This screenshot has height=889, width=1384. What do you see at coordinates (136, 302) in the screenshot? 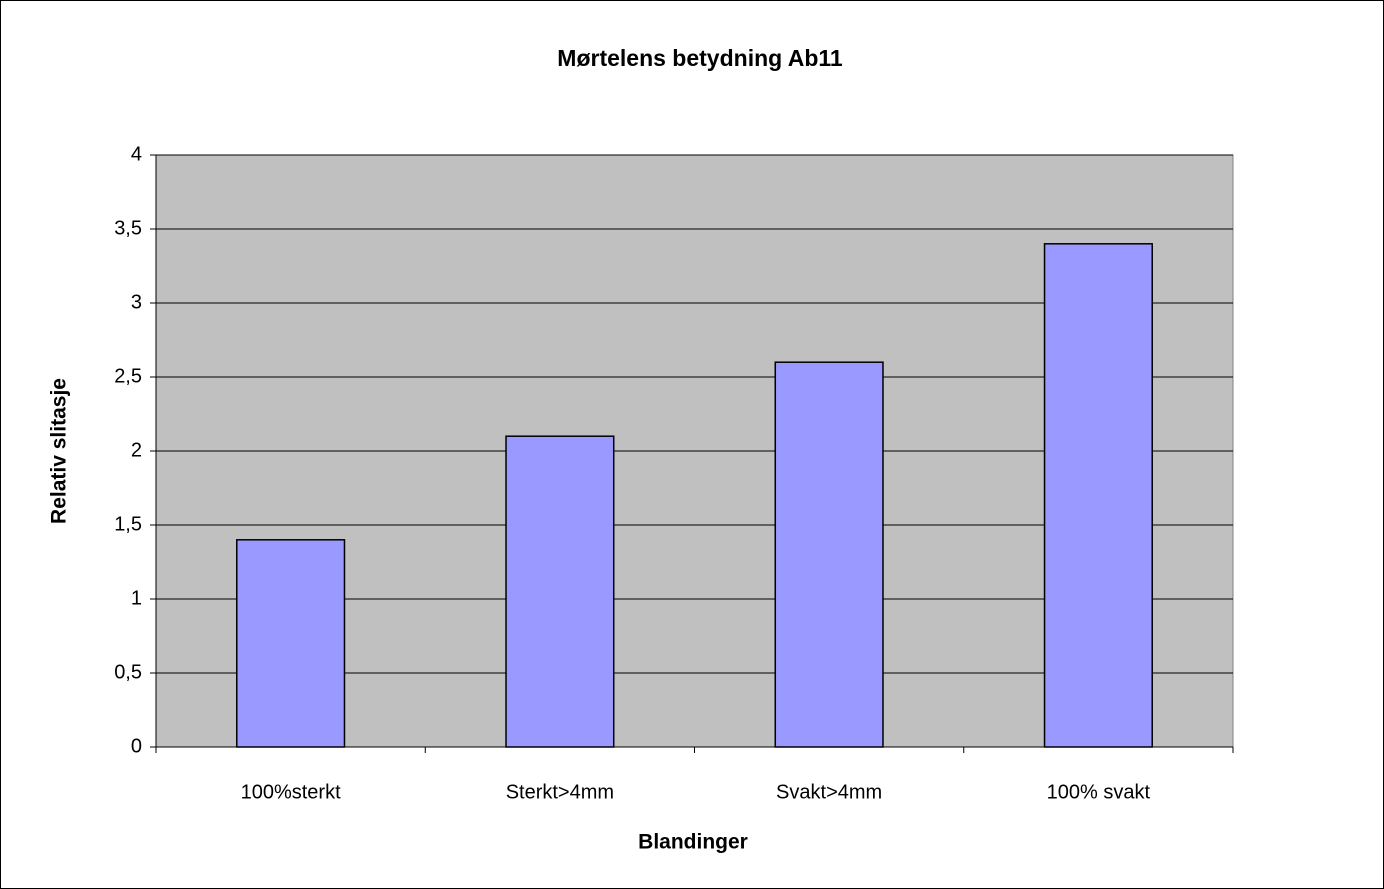
I see `y-tick-label: 3` at bounding box center [136, 302].